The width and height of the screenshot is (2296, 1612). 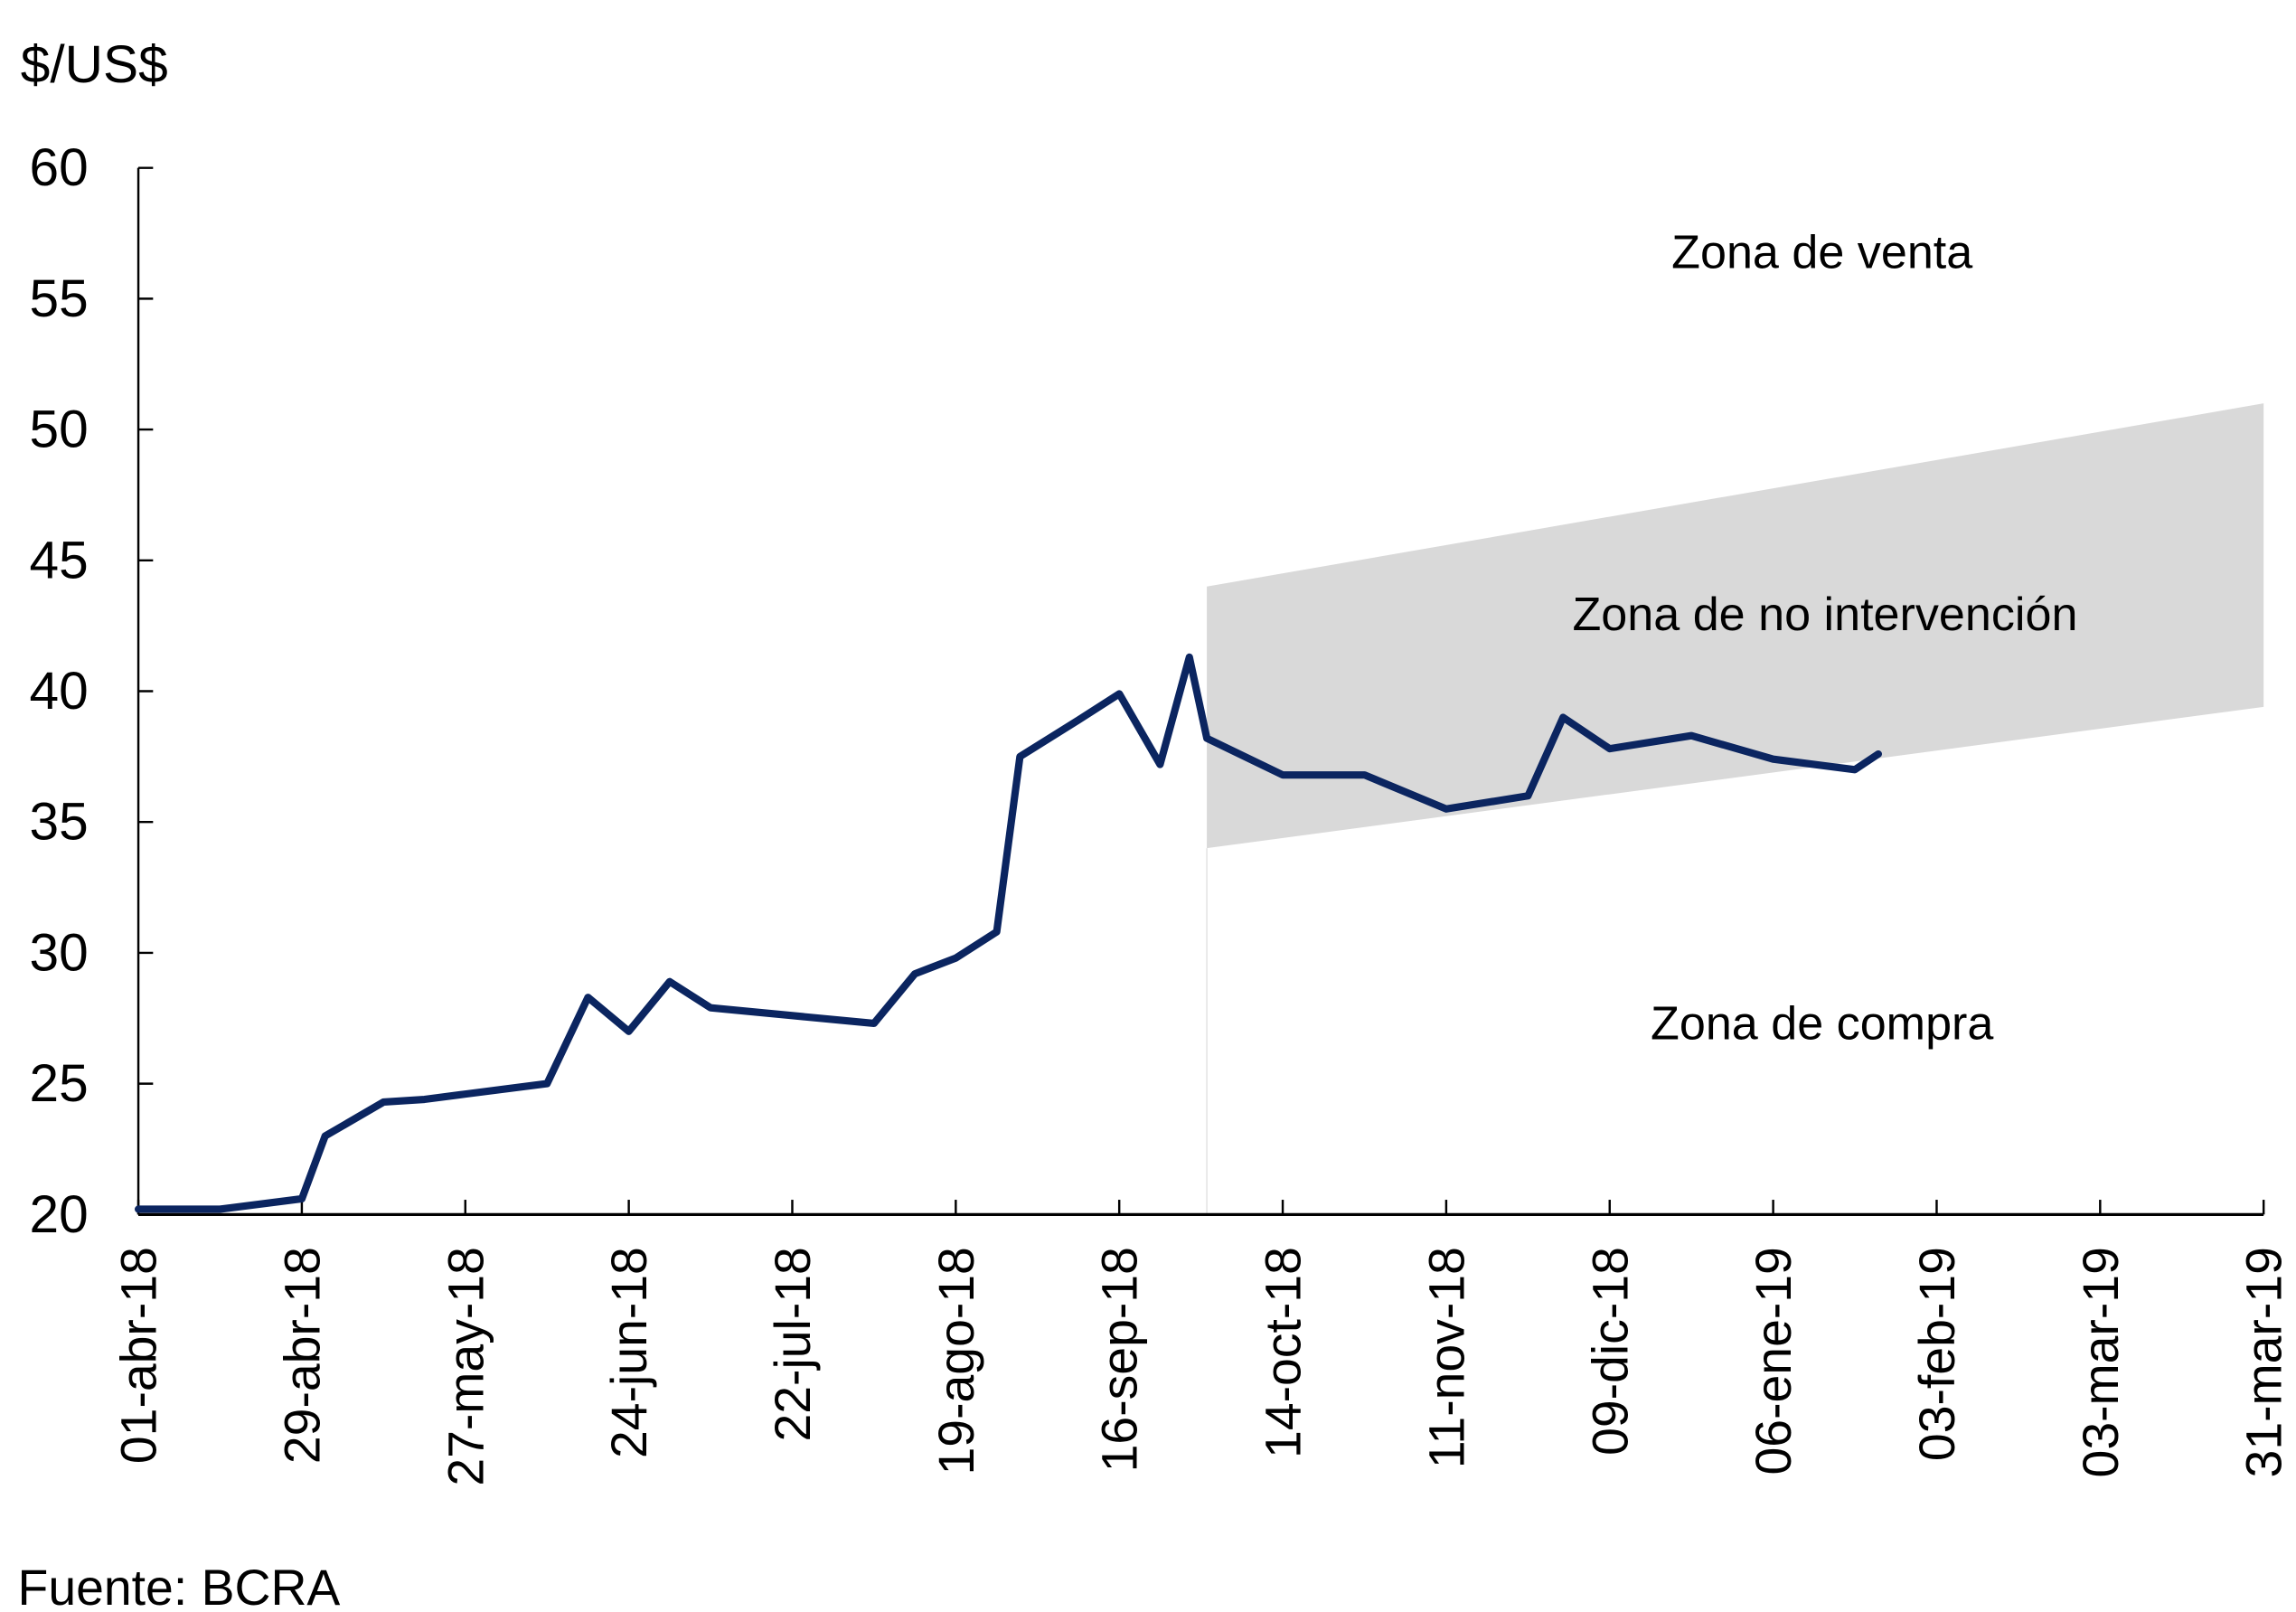 I want to click on y-tick-label: 50, so click(x=58, y=430).